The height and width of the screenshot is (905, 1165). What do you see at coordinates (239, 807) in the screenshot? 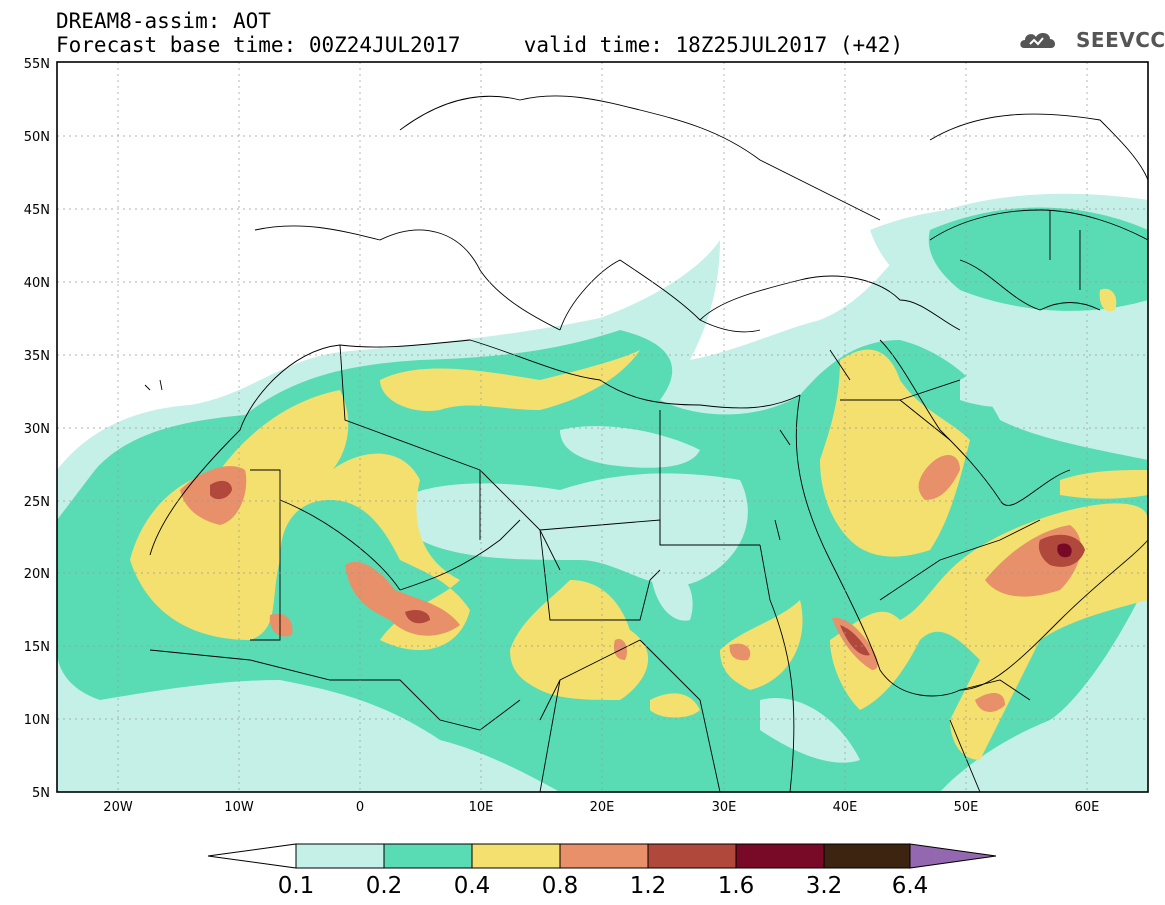
I see `lon-tick-label: 10W` at bounding box center [239, 807].